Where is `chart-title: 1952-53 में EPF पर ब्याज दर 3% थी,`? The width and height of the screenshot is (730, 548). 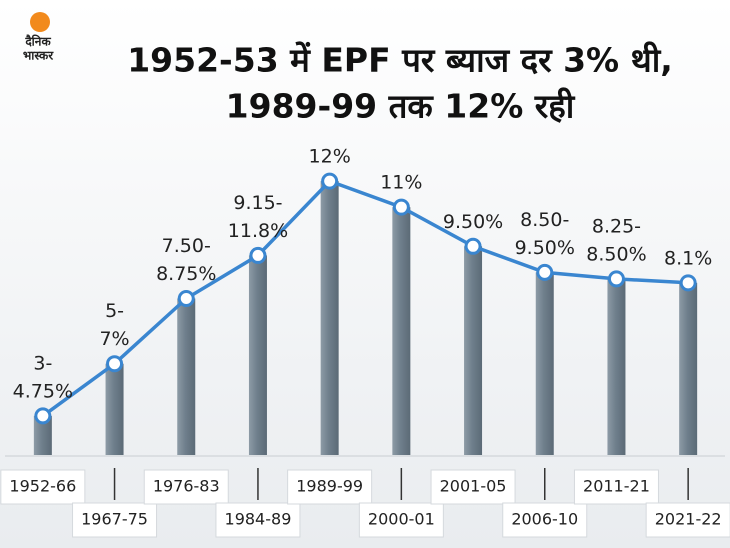
chart-title: 1952-53 में EPF पर ब्याज दर 3% थी, is located at coordinates (400, 60).